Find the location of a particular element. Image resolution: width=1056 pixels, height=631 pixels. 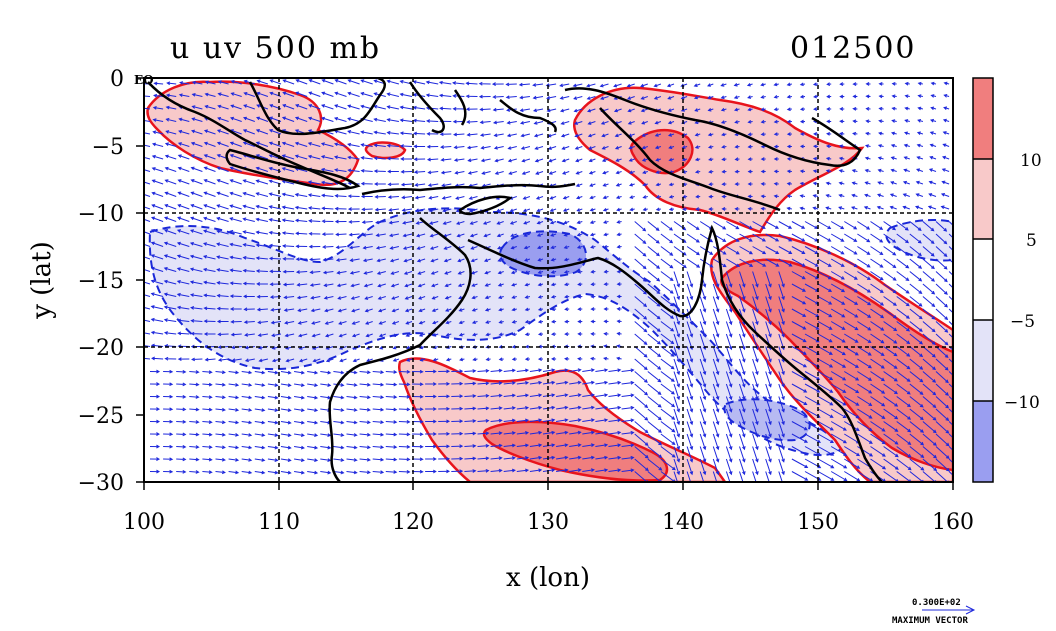

y-tick-labels: 0 −5 −10 −15 −20 −25 −30 is located at coordinates (101, 281).